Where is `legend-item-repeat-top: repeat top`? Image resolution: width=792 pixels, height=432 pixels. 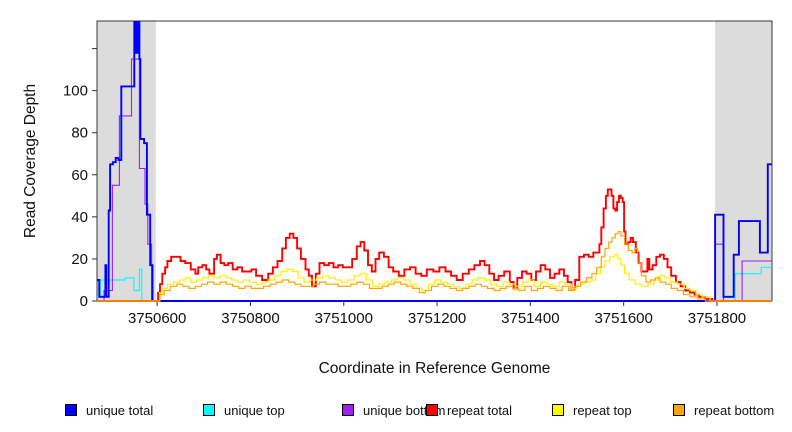 legend-item-repeat-top: repeat top is located at coordinates (592, 410).